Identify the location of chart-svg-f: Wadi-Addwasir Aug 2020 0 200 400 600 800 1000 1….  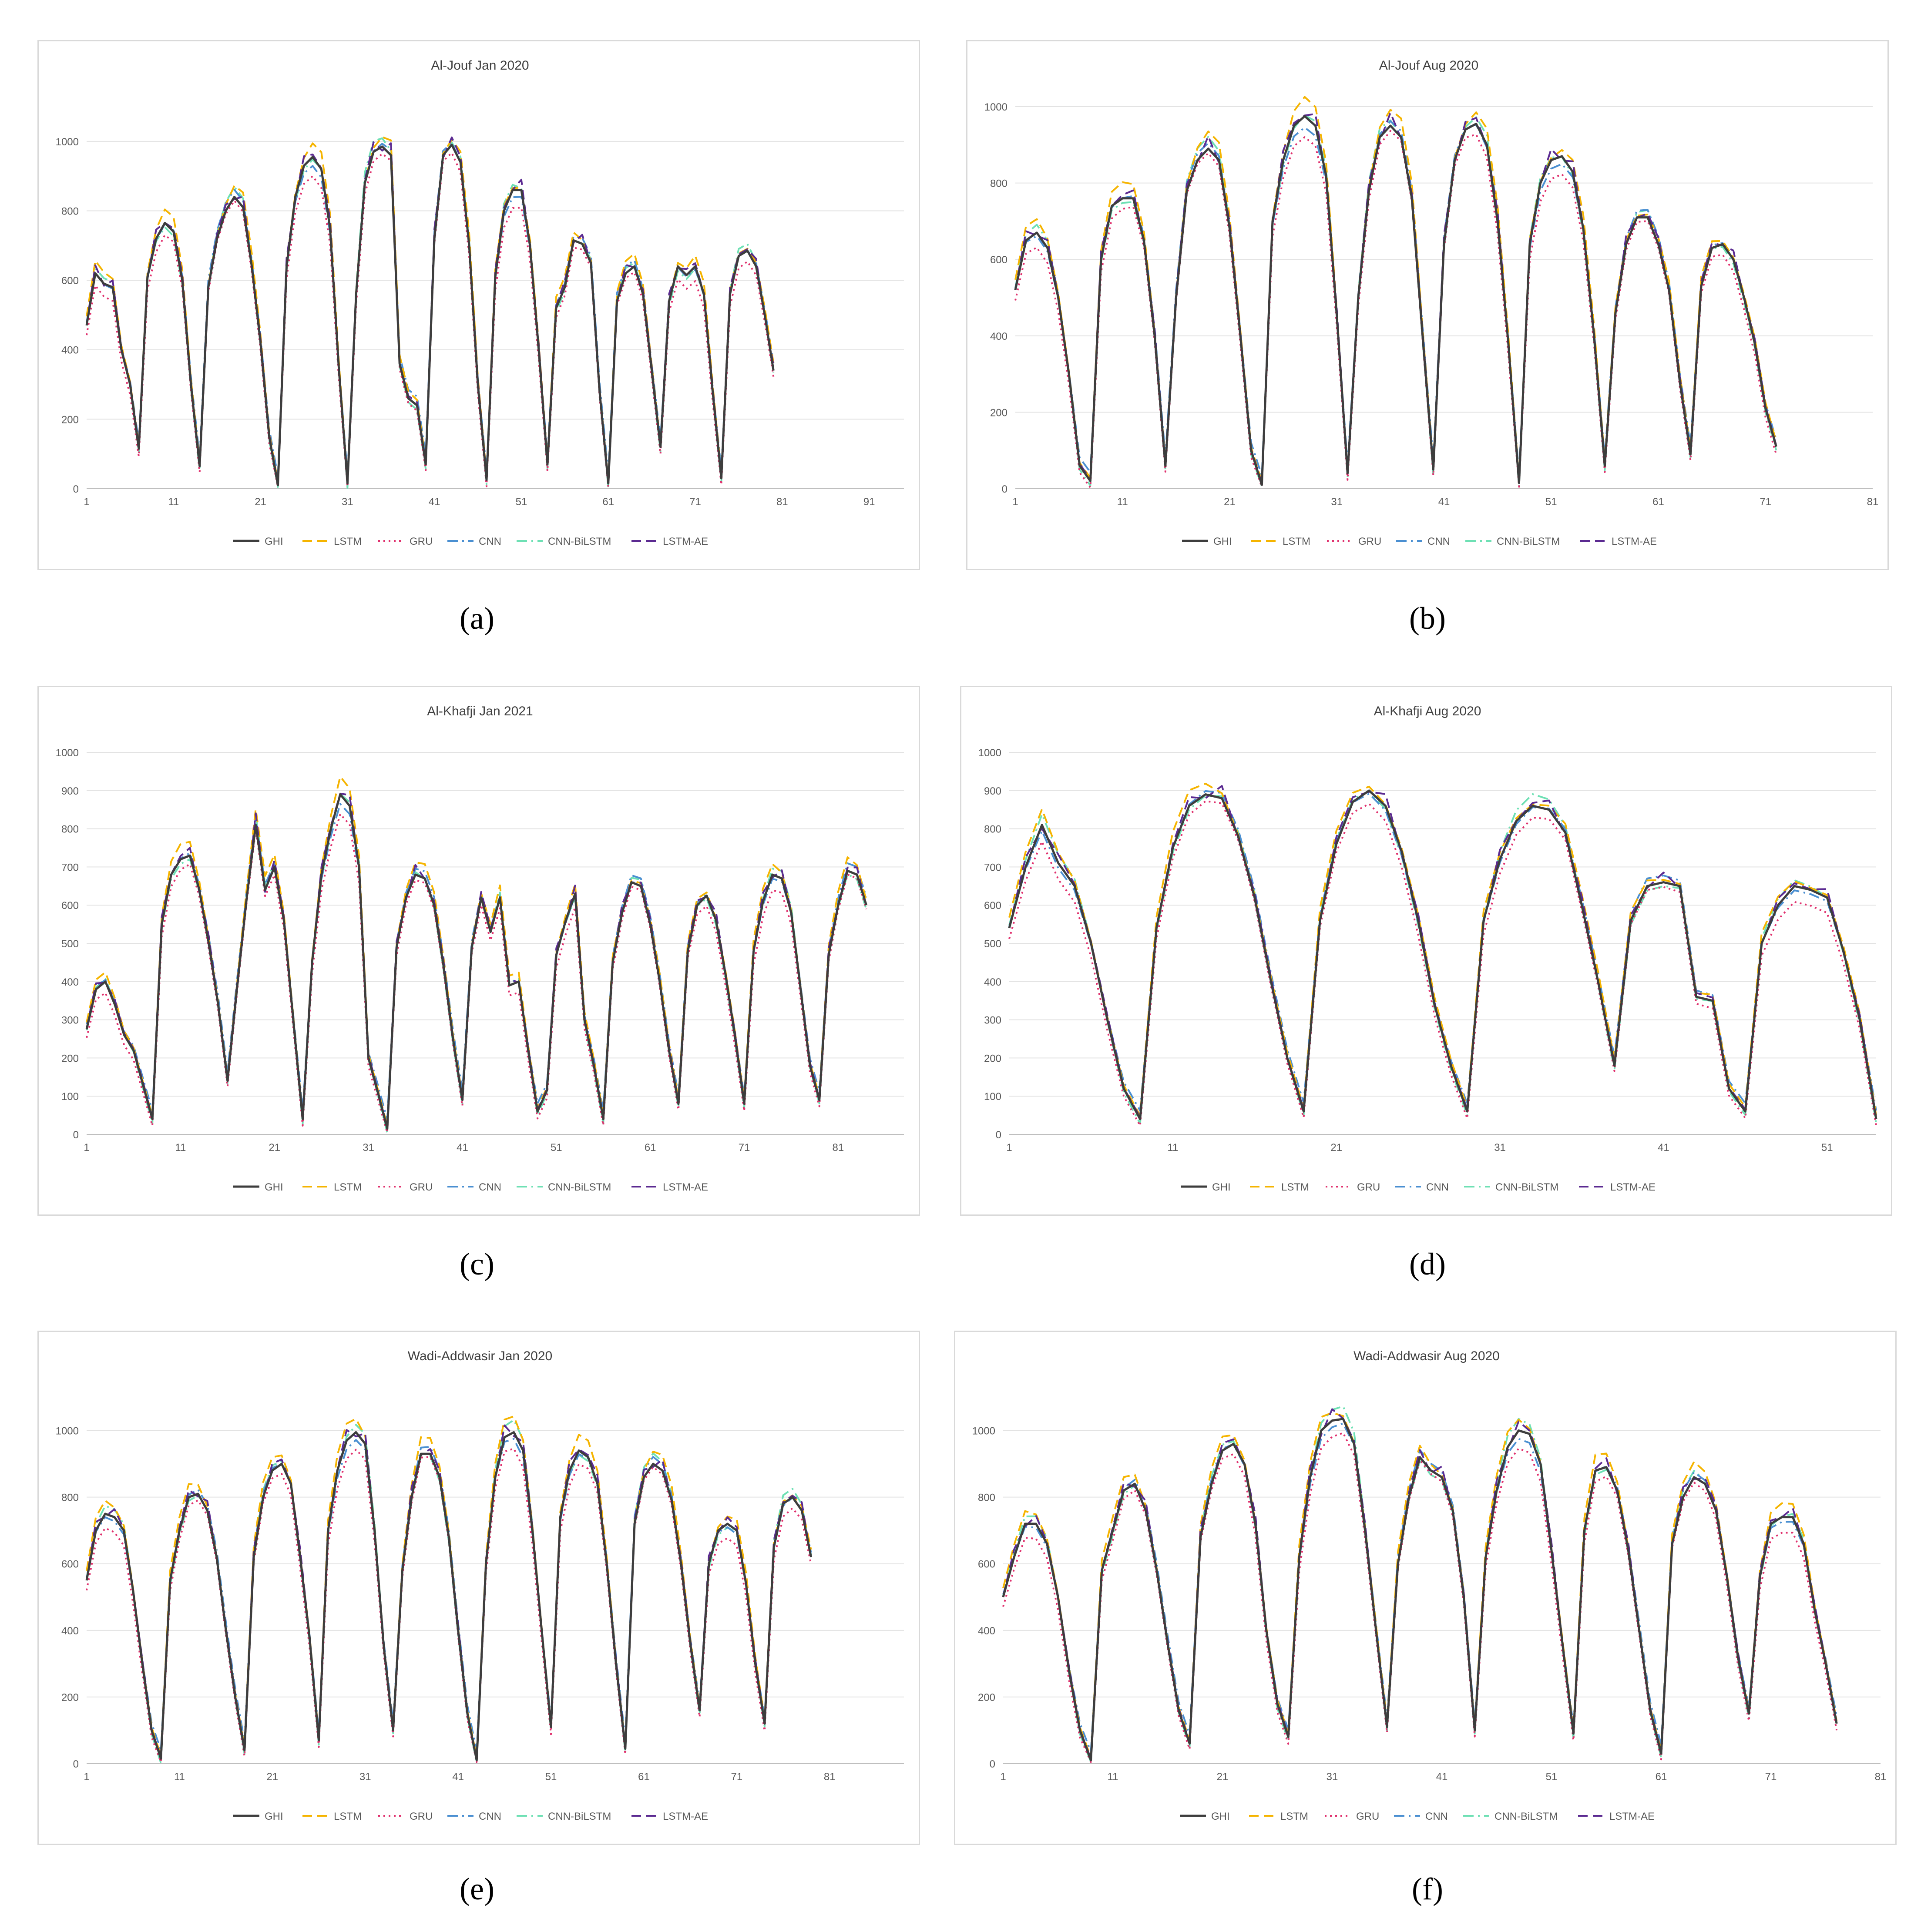
(1429, 1586).